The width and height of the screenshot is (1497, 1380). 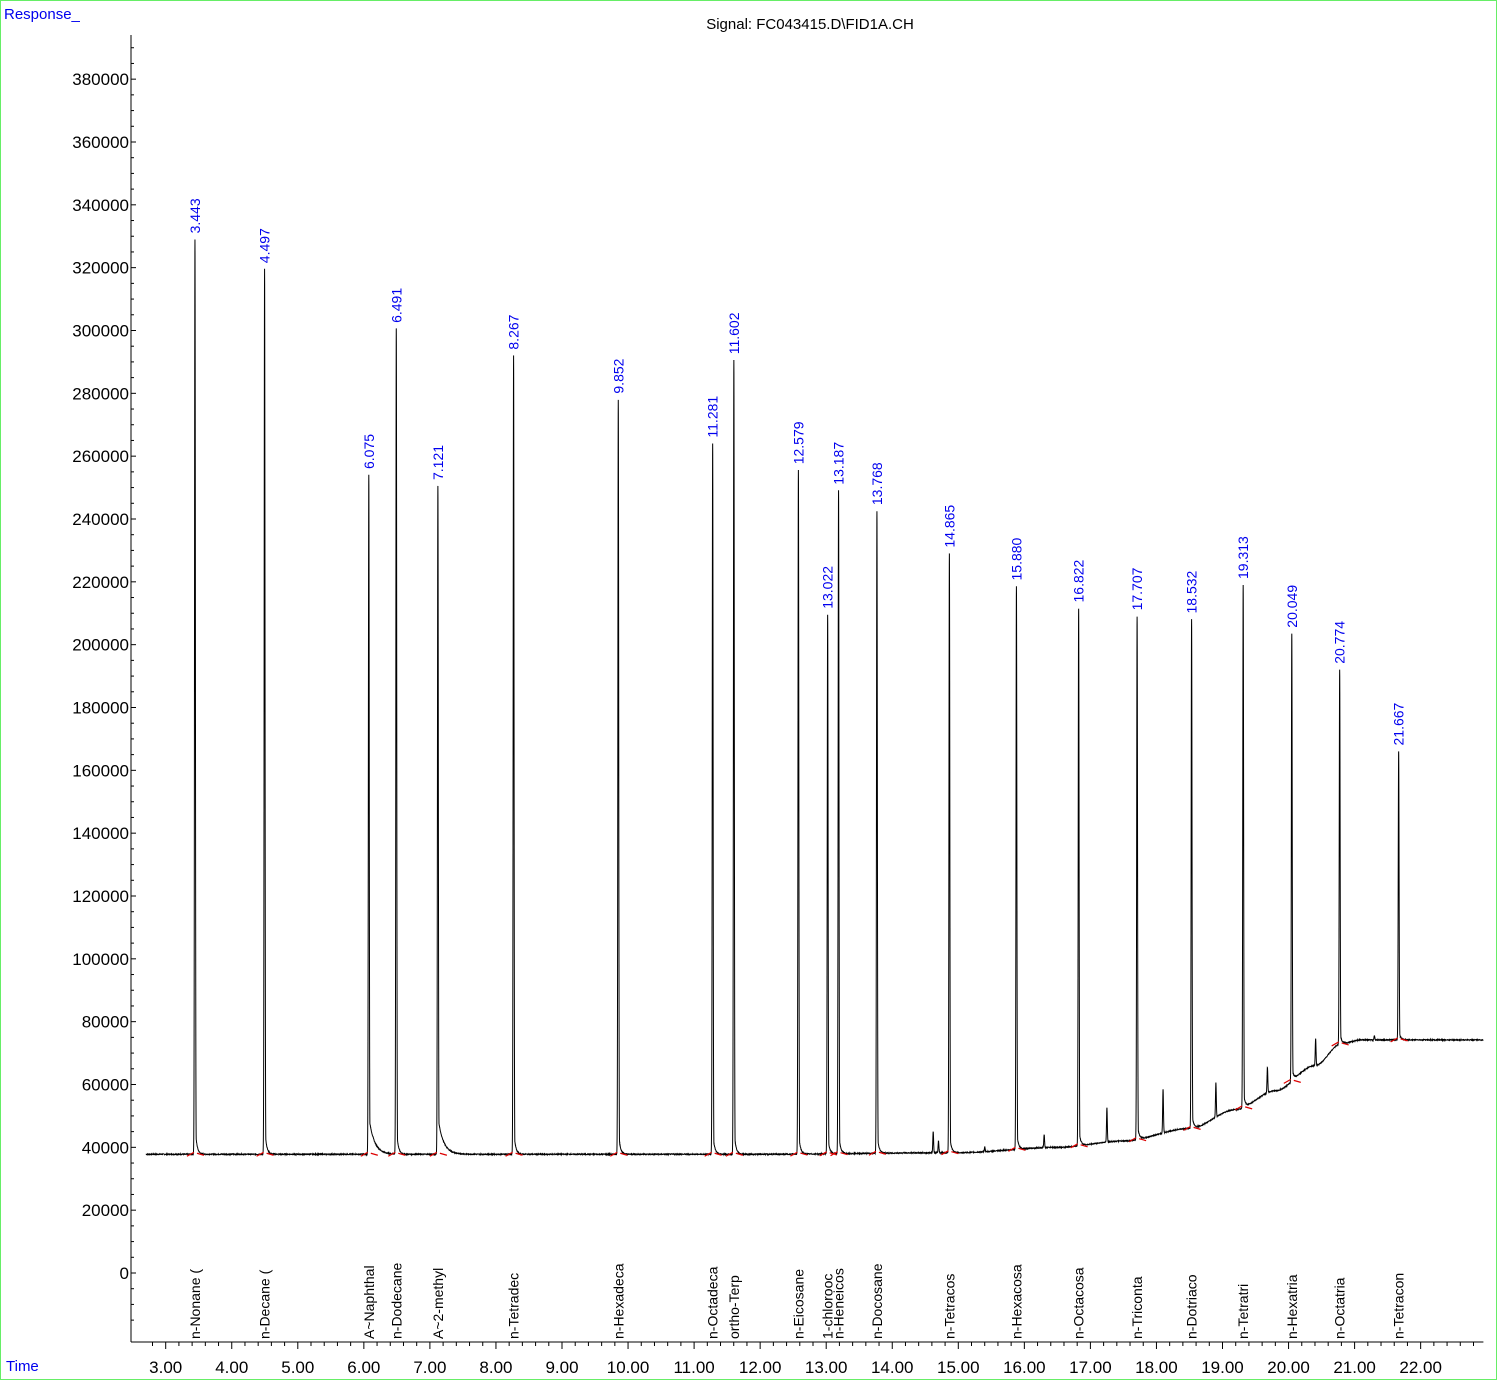 What do you see at coordinates (1340, 1308) in the screenshot?
I see `peak-compound-label: n-Octatria` at bounding box center [1340, 1308].